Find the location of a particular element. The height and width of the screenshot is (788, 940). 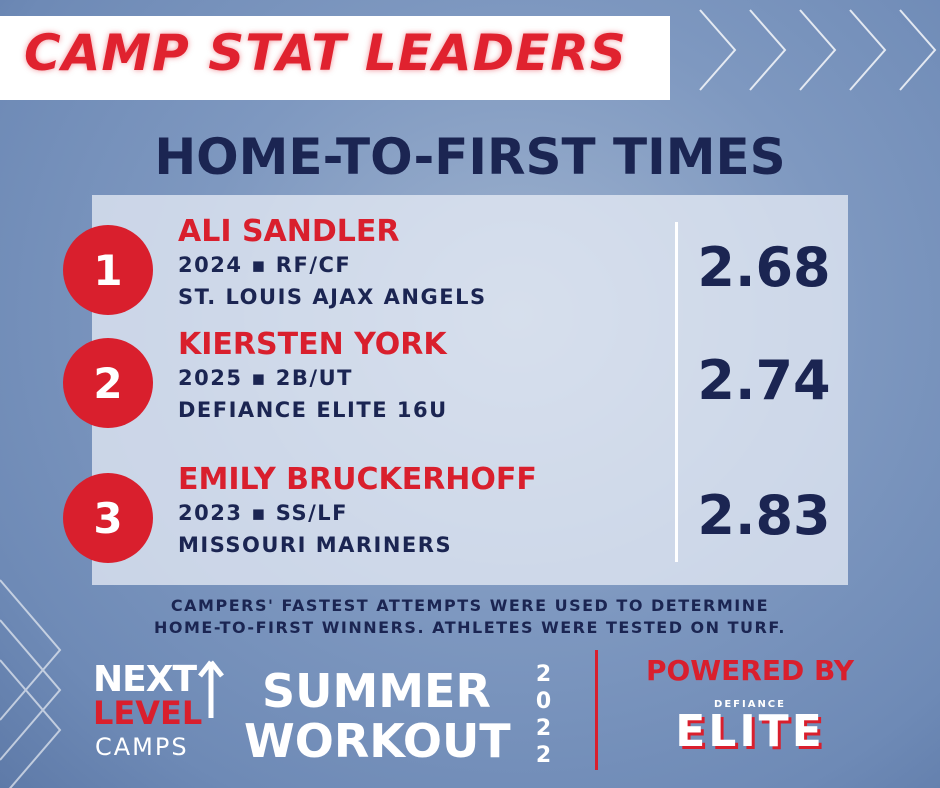

divider is located at coordinates (676, 392).